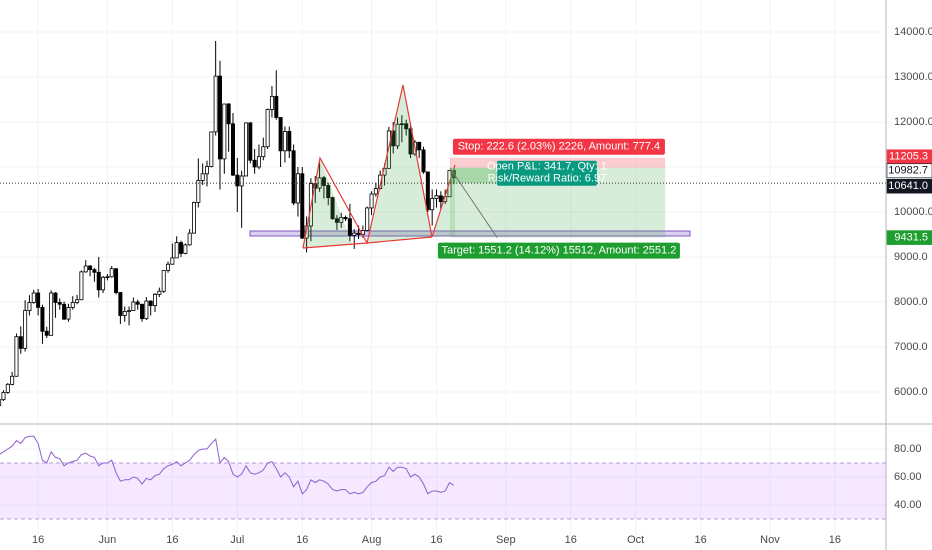  I want to click on x-tick-label: Sep, so click(506, 540).